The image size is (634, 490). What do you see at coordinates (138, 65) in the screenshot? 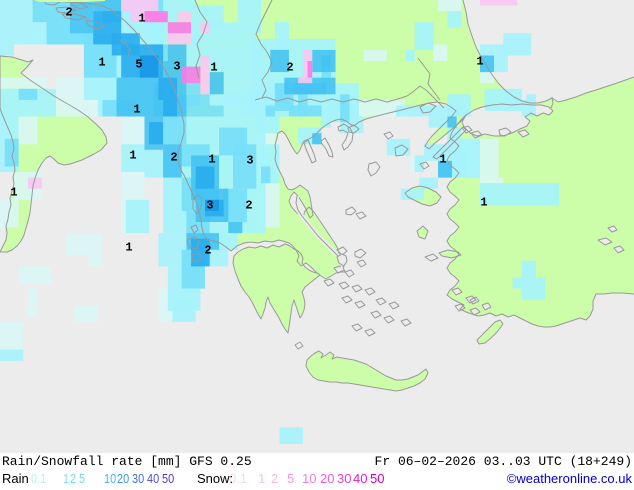
I see `svg-text: 5` at bounding box center [138, 65].